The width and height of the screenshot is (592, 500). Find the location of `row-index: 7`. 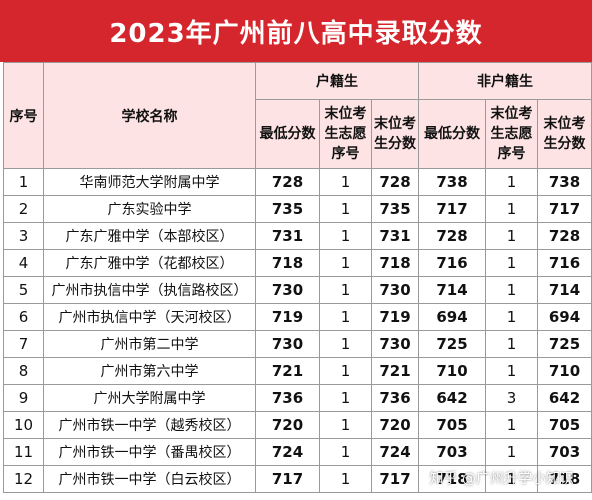

row-index: 7 is located at coordinates (23, 344).